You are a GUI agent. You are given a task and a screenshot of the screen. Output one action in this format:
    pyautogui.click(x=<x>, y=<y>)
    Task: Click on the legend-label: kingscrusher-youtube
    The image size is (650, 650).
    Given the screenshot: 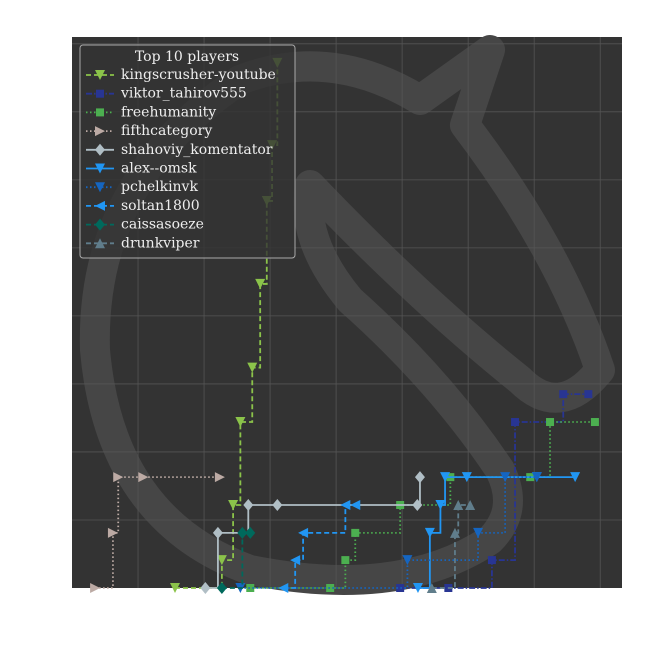 What is the action you would take?
    pyautogui.click(x=198, y=75)
    